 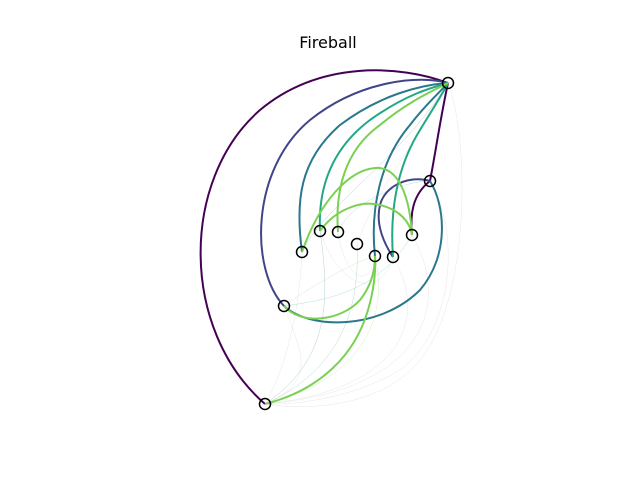 What do you see at coordinates (366, 219) in the screenshot?
I see `edge-light-green-mid` at bounding box center [366, 219].